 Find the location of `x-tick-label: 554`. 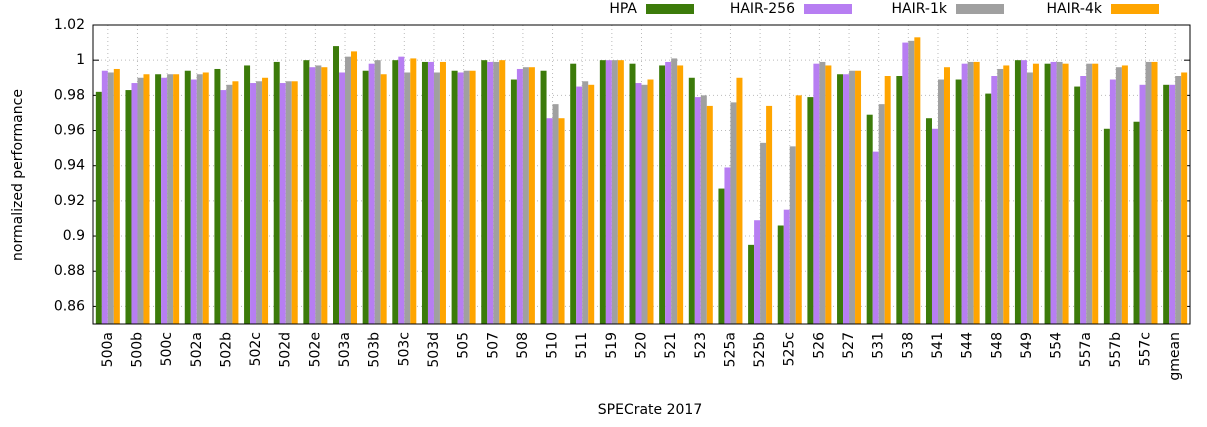

x-tick-label: 554 is located at coordinates (1057, 345).